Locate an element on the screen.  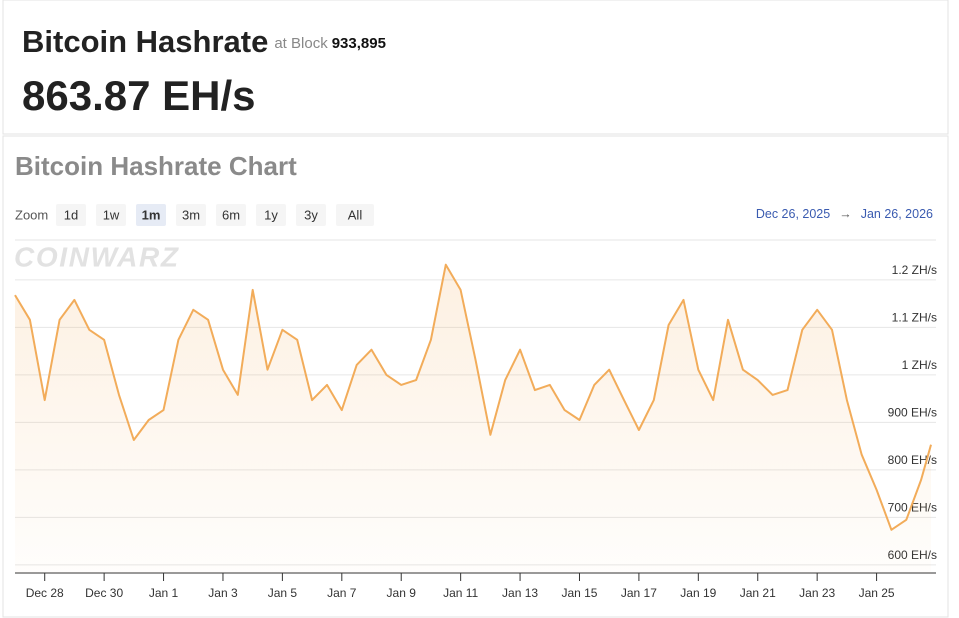
zoom-button-label: 3y is located at coordinates (311, 214).